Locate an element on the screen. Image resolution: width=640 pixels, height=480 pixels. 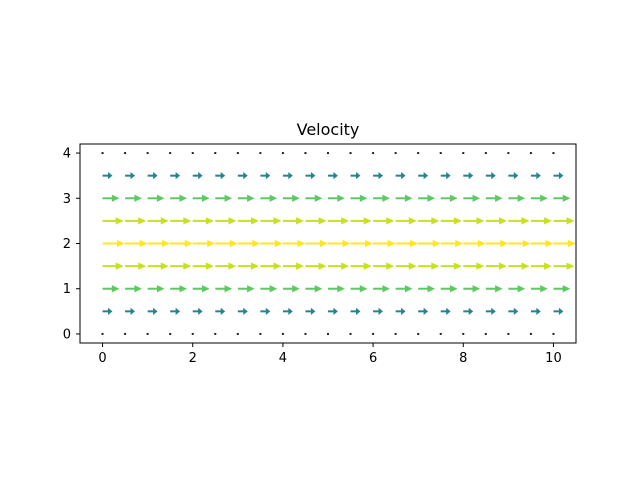
x-tick-label: 10 is located at coordinates (553, 358).